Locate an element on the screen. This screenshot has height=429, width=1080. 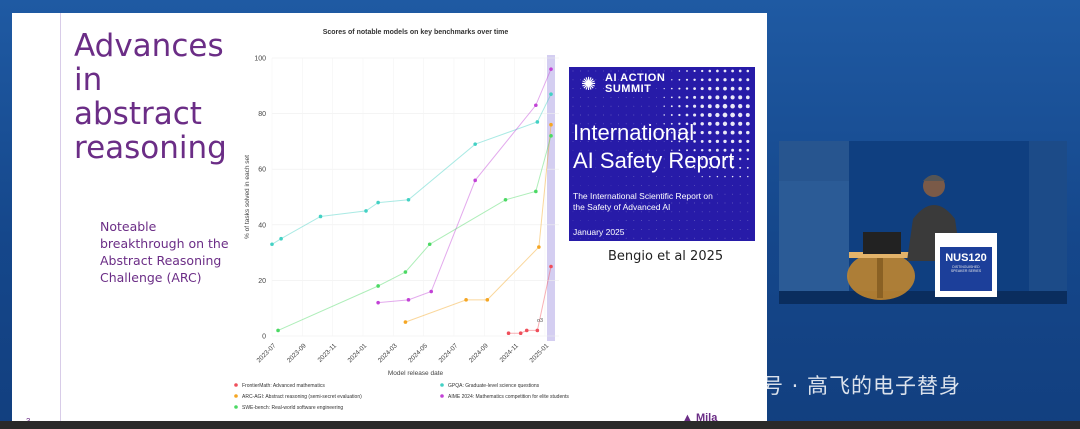
legend-swatch is located at coordinates (236, 385).